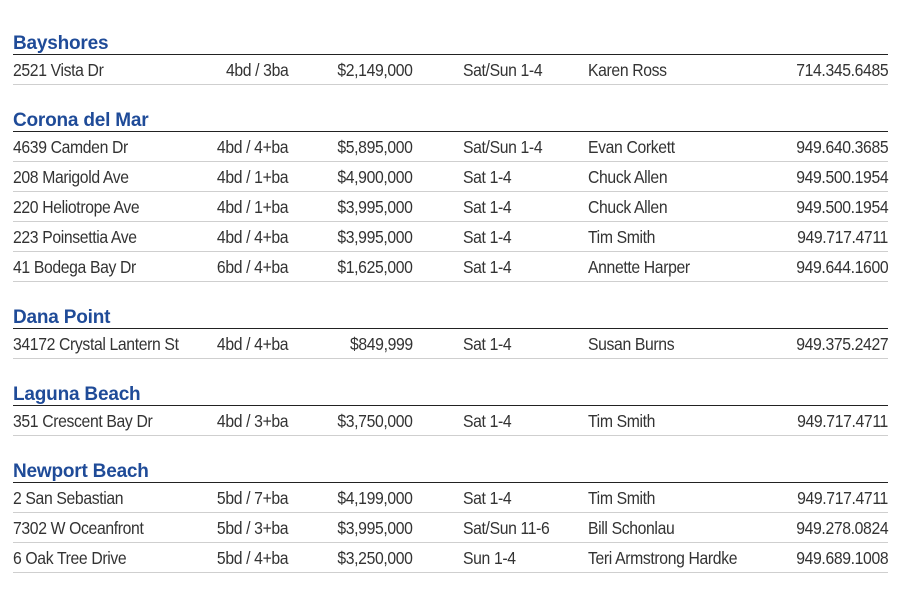 The height and width of the screenshot is (605, 916). I want to click on section-heading: Corona del Mar, so click(450, 121).